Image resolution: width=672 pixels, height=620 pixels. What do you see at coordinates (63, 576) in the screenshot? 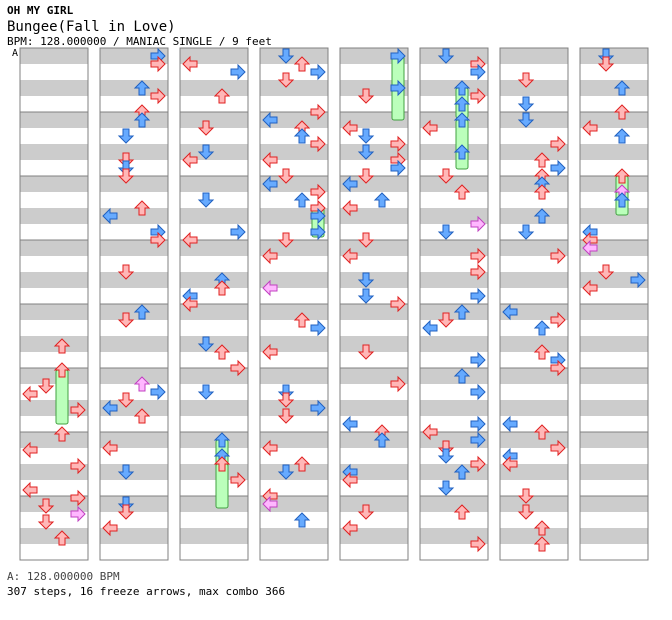
I see `bpm-legend: A: 128.000000 BPM` at bounding box center [63, 576].